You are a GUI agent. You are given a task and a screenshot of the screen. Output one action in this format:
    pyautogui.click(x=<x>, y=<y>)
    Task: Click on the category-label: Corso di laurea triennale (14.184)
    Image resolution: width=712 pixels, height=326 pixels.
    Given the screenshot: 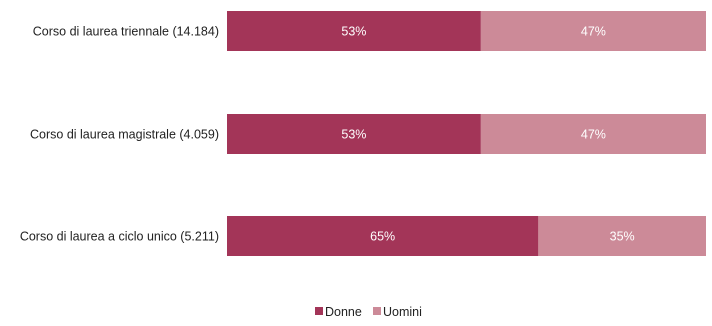 What is the action you would take?
    pyautogui.click(x=126, y=32)
    